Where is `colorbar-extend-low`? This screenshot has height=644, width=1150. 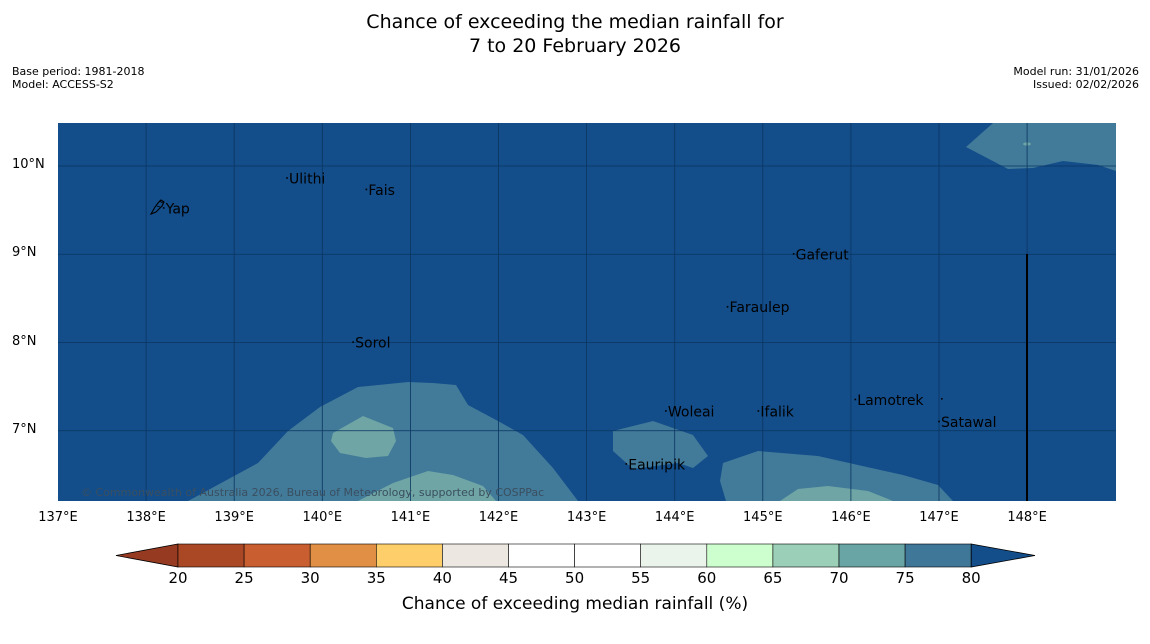
colorbar-extend-low is located at coordinates (147, 555).